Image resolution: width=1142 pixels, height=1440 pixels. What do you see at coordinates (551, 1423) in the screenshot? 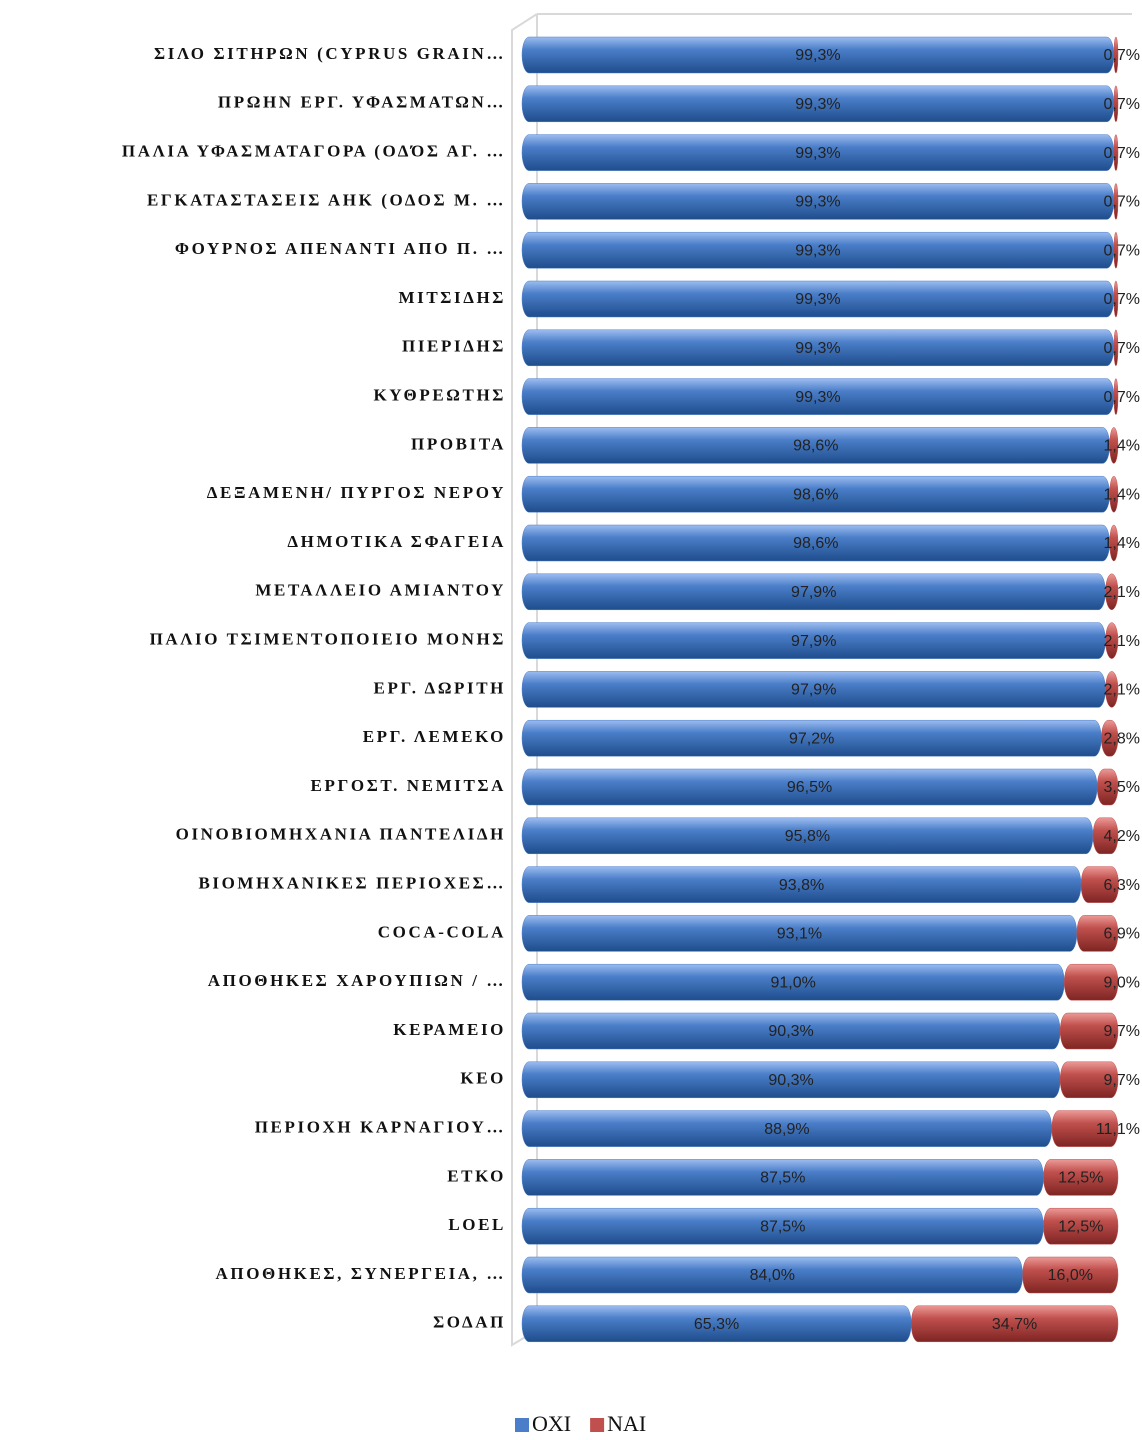
I see `legend-label: ΟΧΙ` at bounding box center [551, 1423].